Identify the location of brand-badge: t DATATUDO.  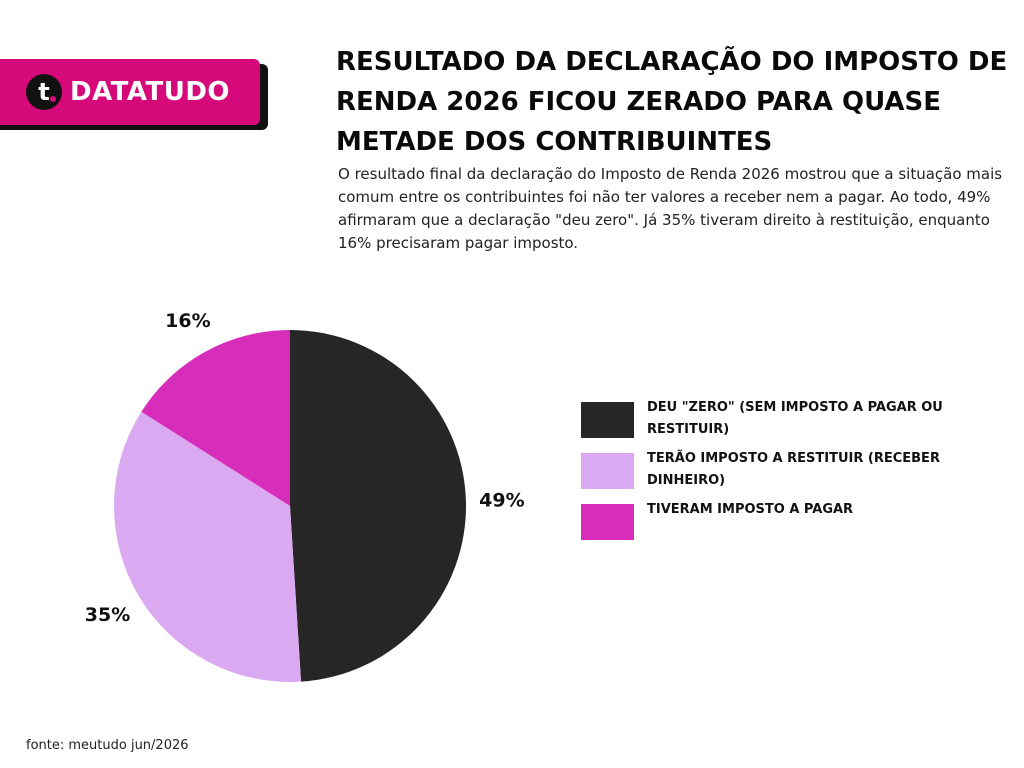
(130, 92).